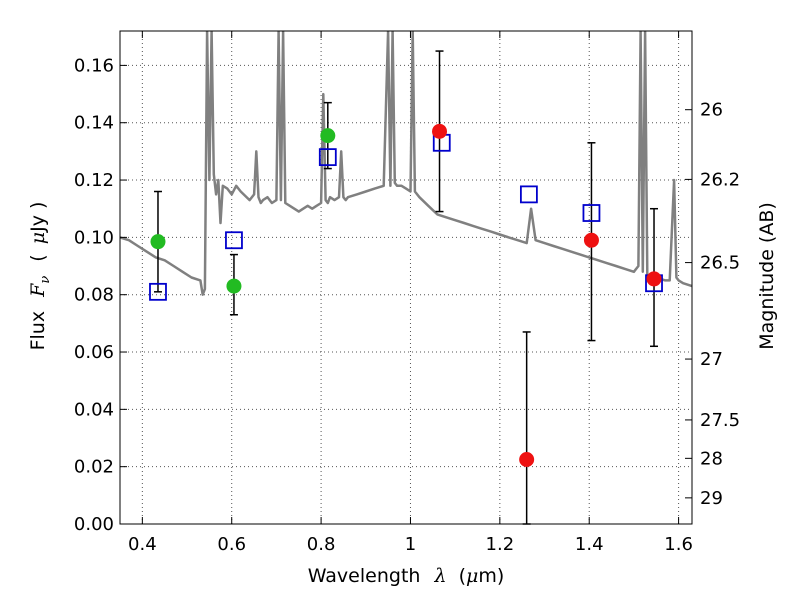  What do you see at coordinates (94, 524) in the screenshot?
I see `y-tick-label: 0.00` at bounding box center [94, 524].